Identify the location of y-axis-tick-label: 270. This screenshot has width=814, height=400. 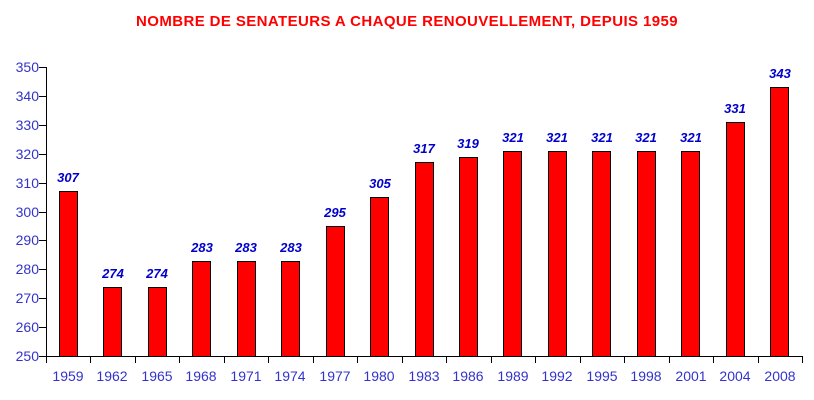
(27, 298).